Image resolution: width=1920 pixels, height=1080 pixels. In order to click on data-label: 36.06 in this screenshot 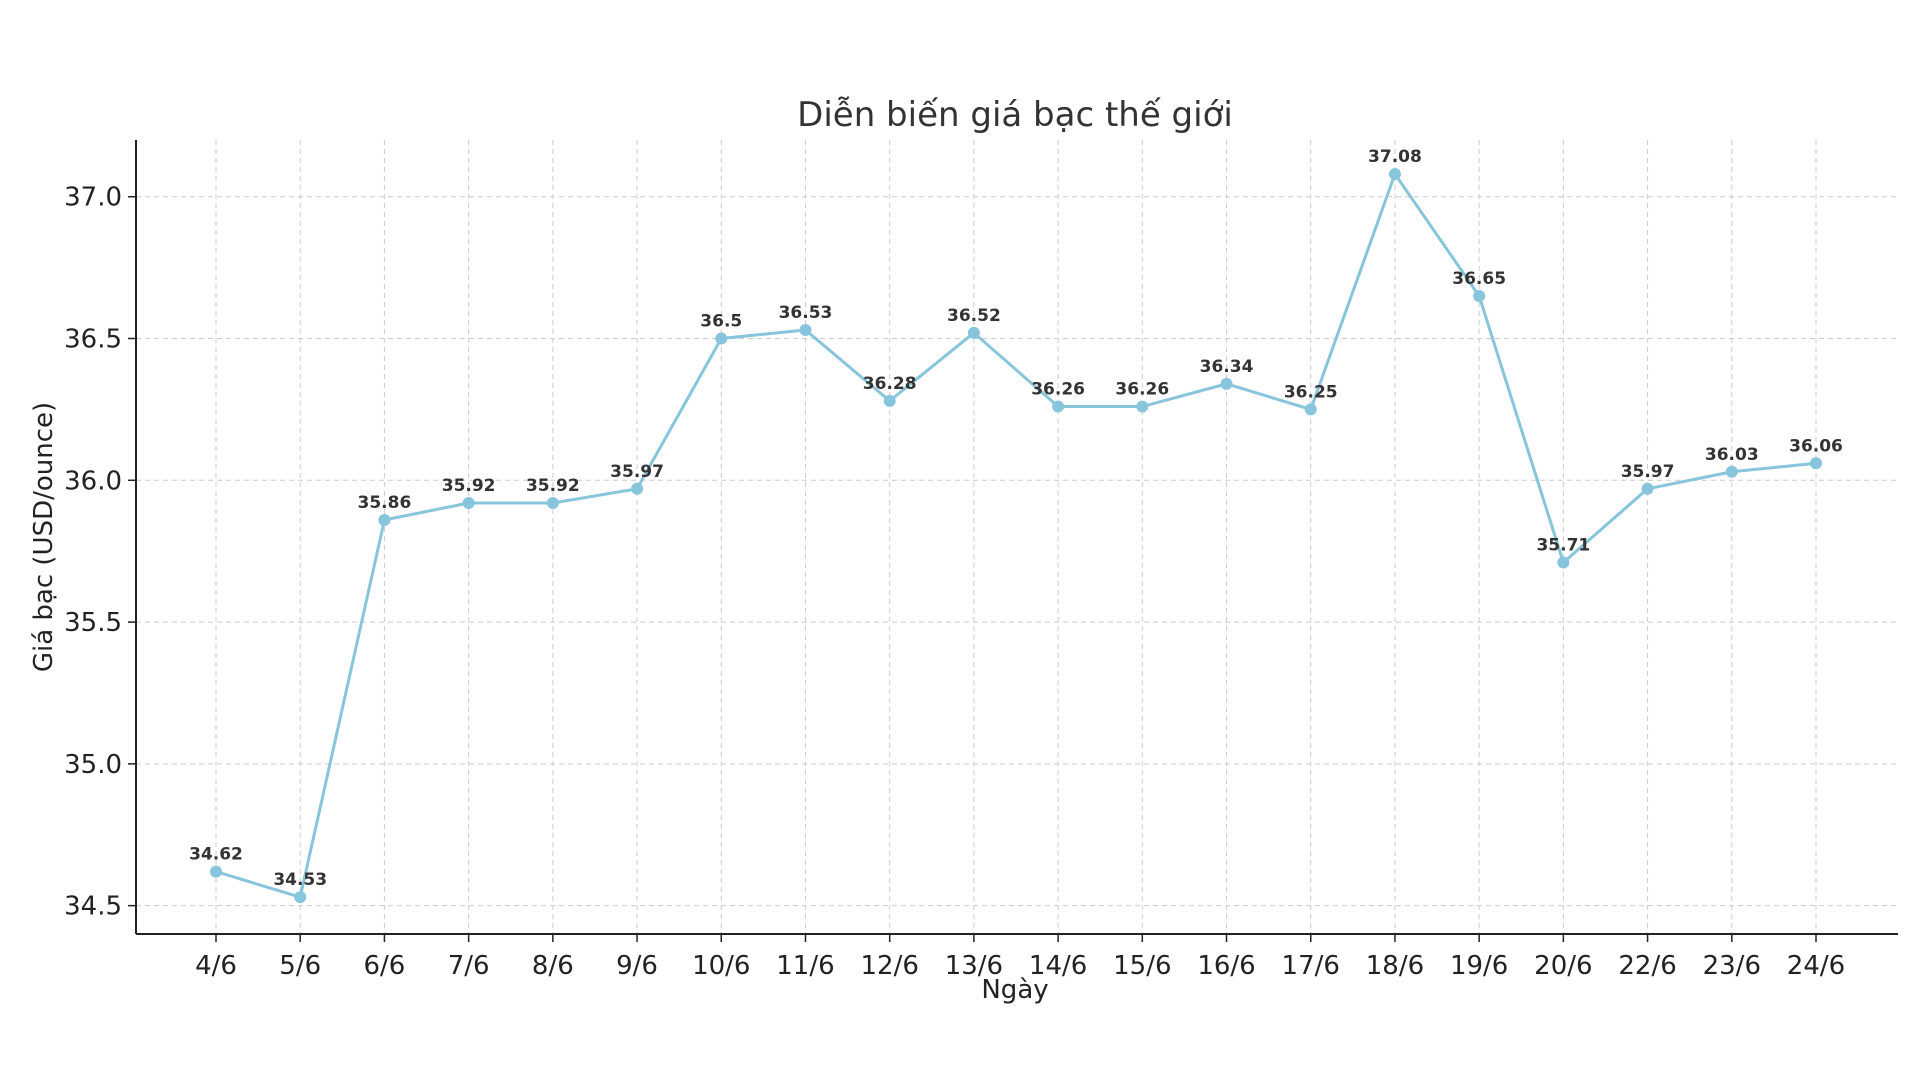, I will do `click(1816, 446)`.